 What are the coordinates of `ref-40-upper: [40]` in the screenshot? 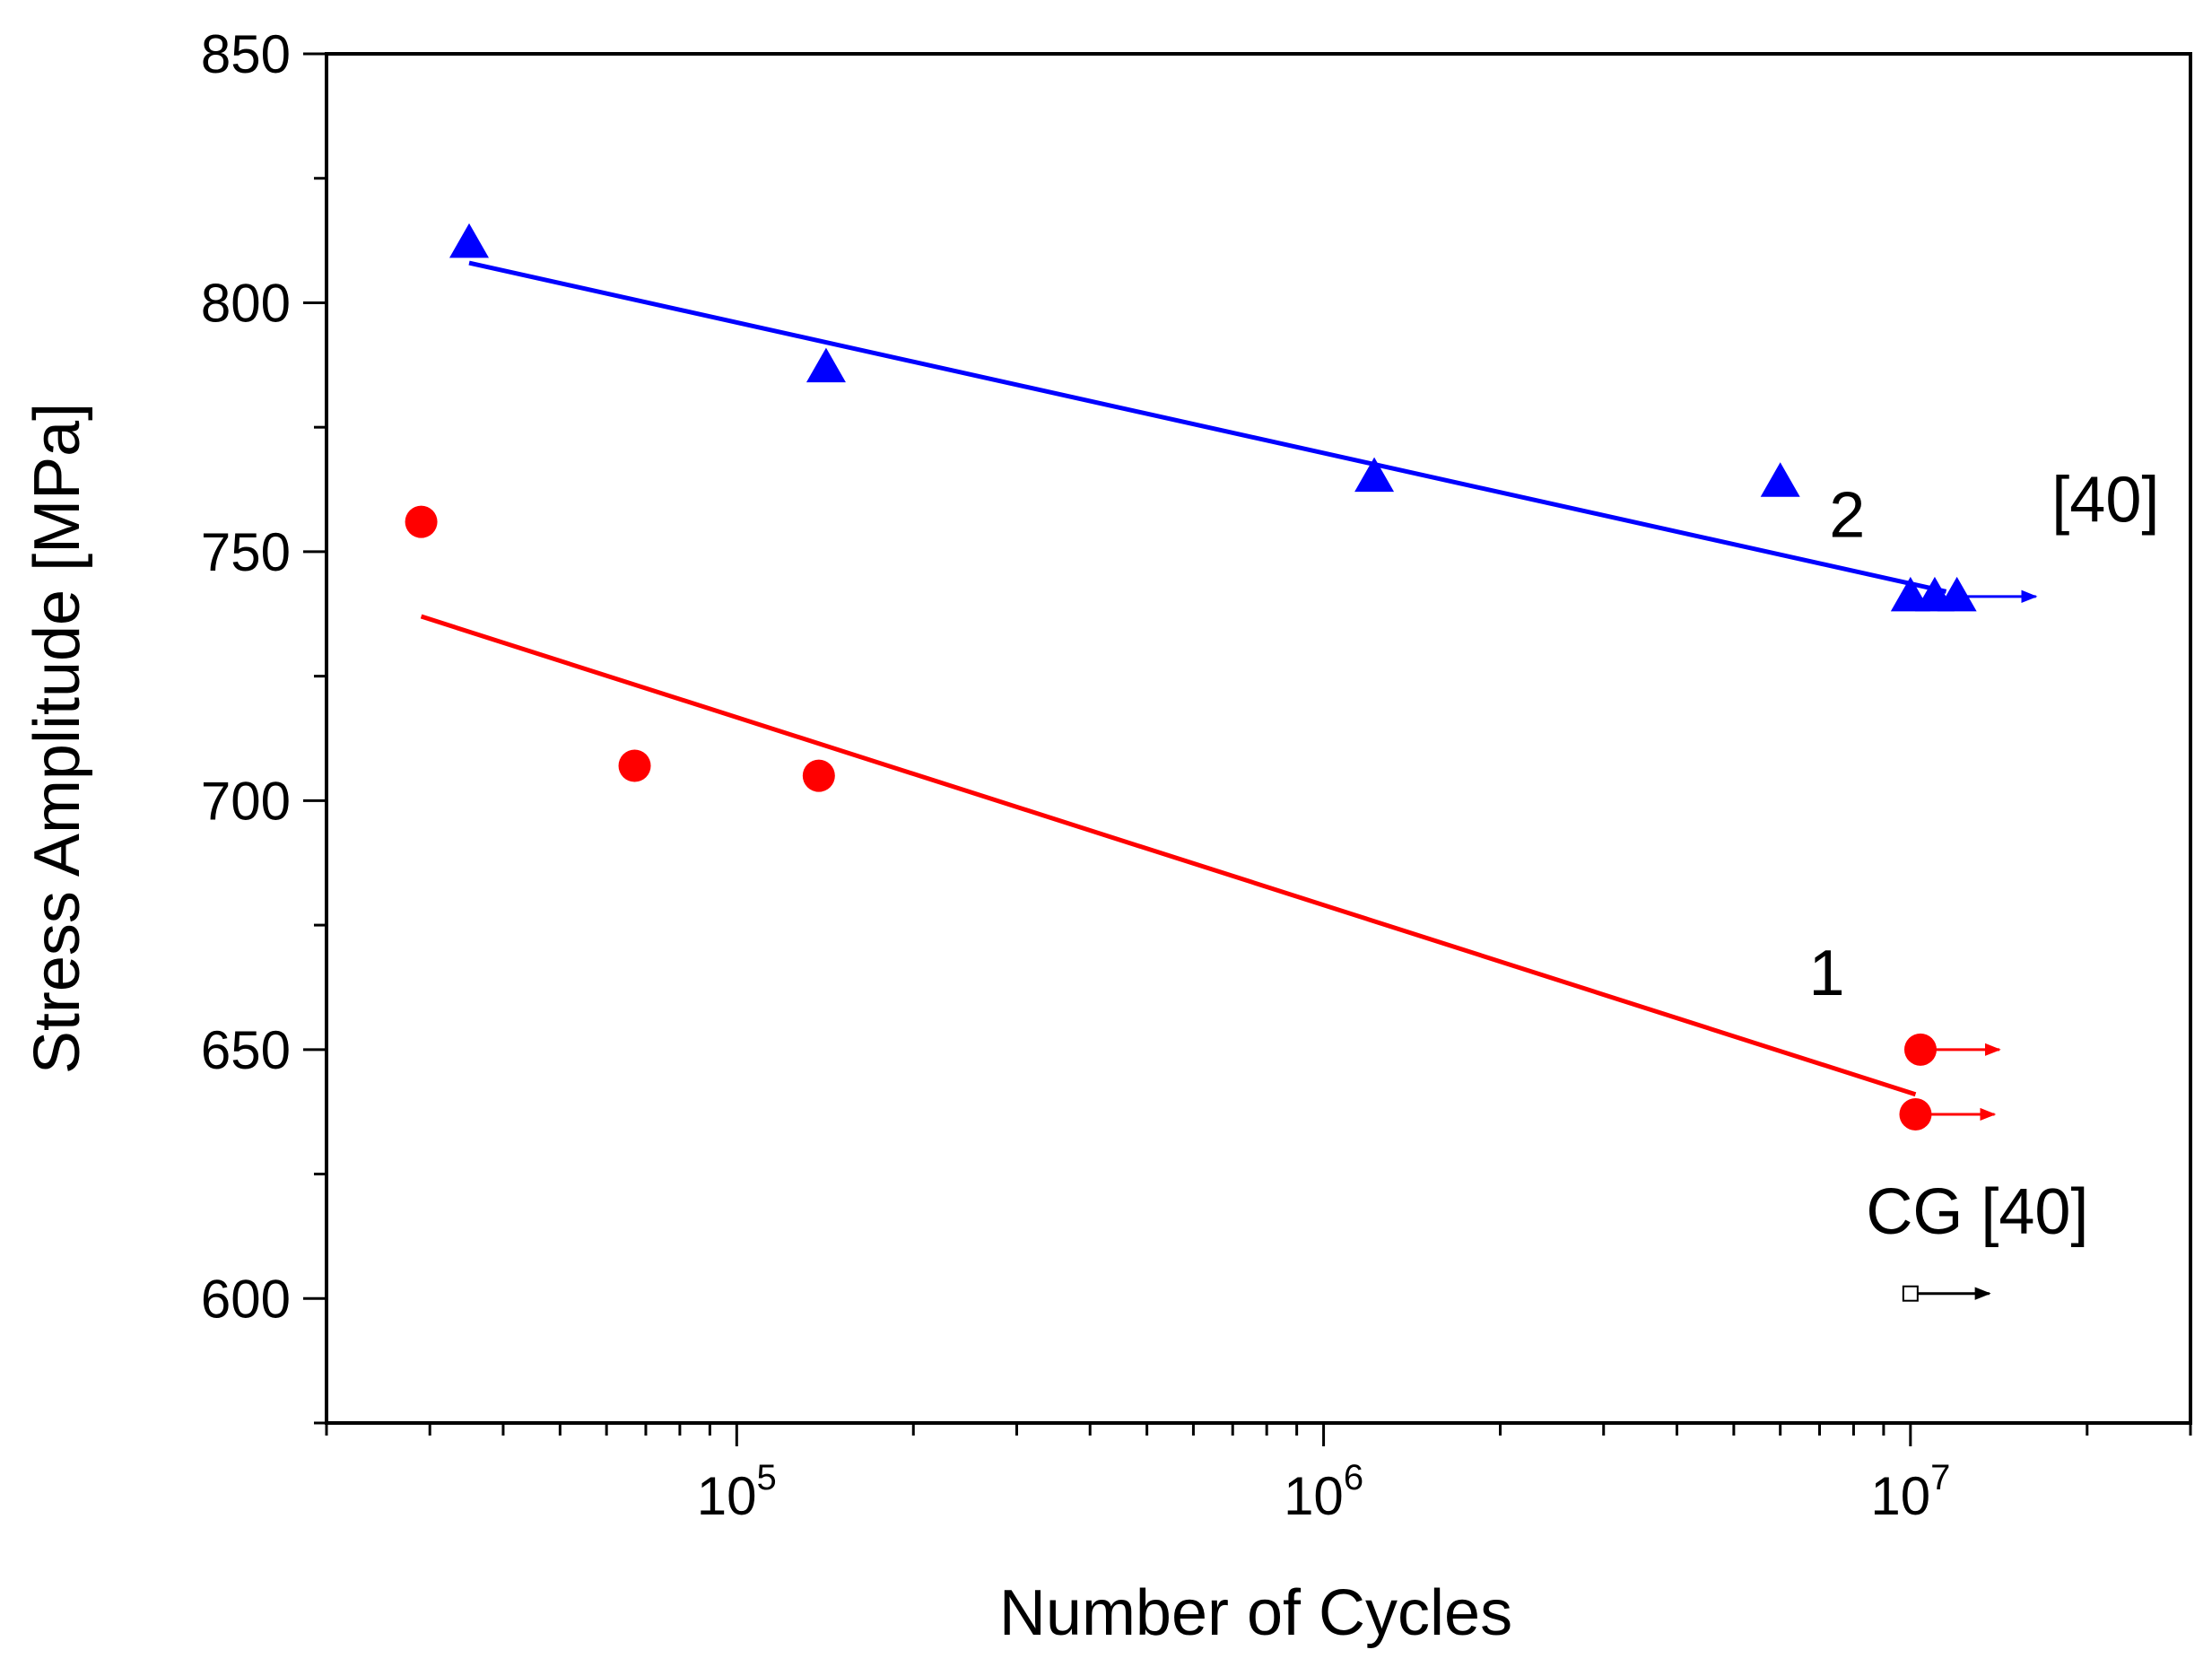 It's located at (2105, 501).